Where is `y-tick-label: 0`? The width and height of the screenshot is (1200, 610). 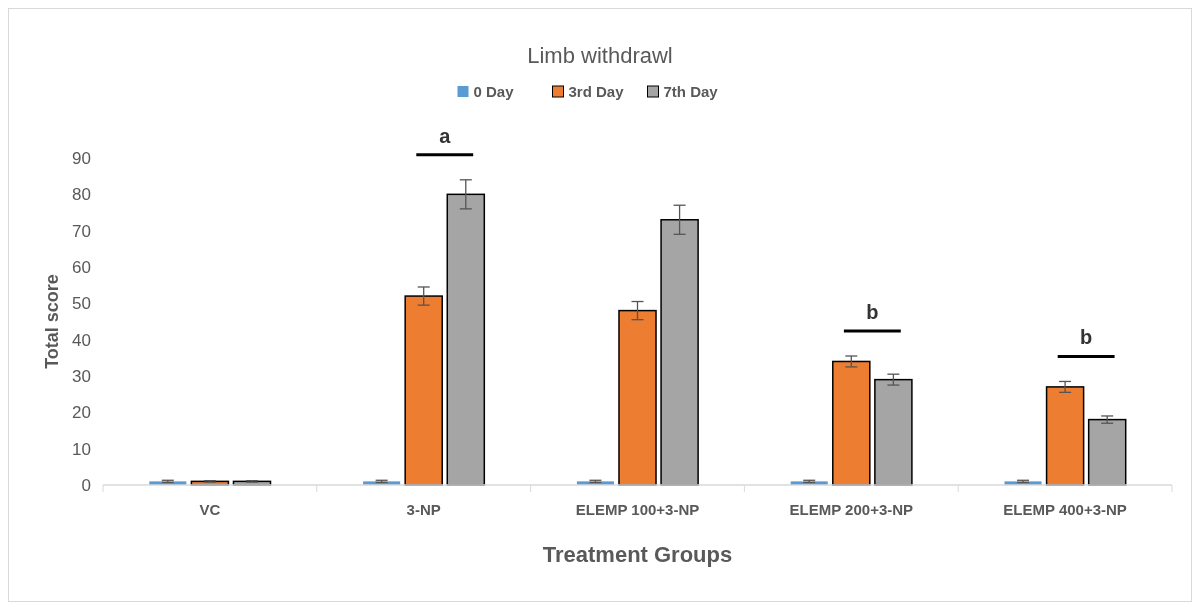
y-tick-label: 0 is located at coordinates (86, 485).